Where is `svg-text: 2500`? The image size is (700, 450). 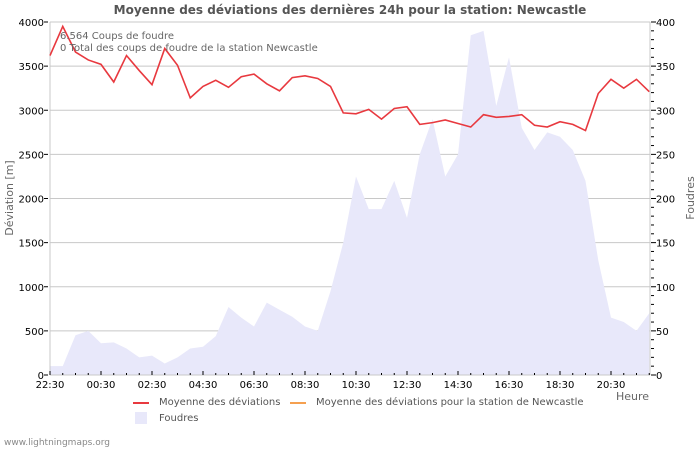 svg-text: 2500 is located at coordinates (31, 155).